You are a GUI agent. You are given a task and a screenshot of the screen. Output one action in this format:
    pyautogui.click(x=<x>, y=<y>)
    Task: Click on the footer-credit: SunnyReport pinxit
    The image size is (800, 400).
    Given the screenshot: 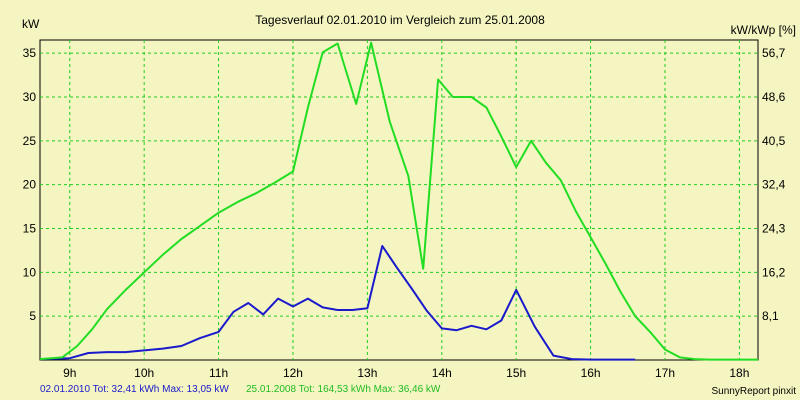 What is the action you would take?
    pyautogui.click(x=754, y=391)
    